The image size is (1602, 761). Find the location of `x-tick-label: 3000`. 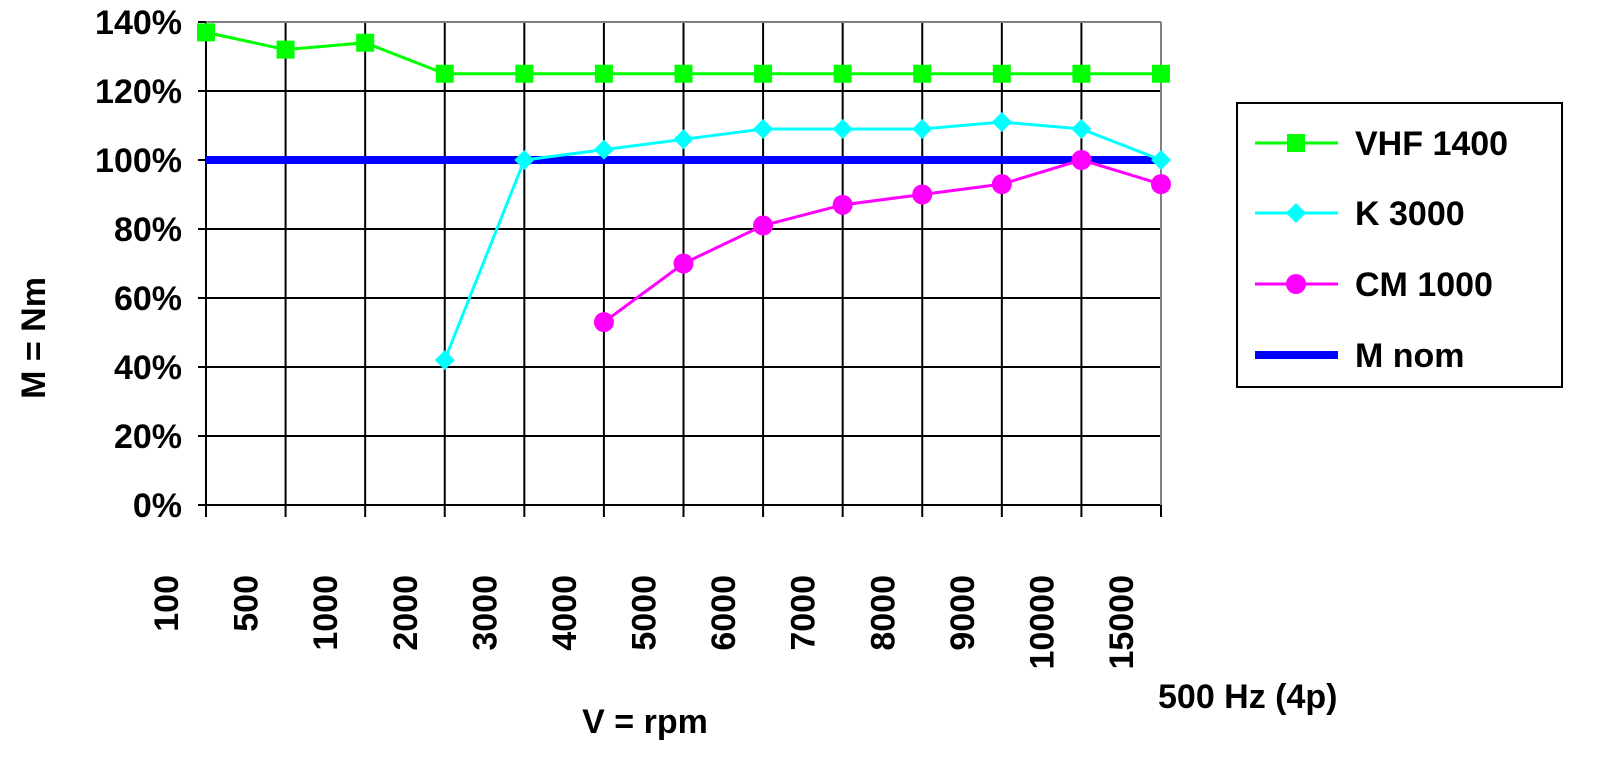

x-tick-label: 3000 is located at coordinates (485, 613).